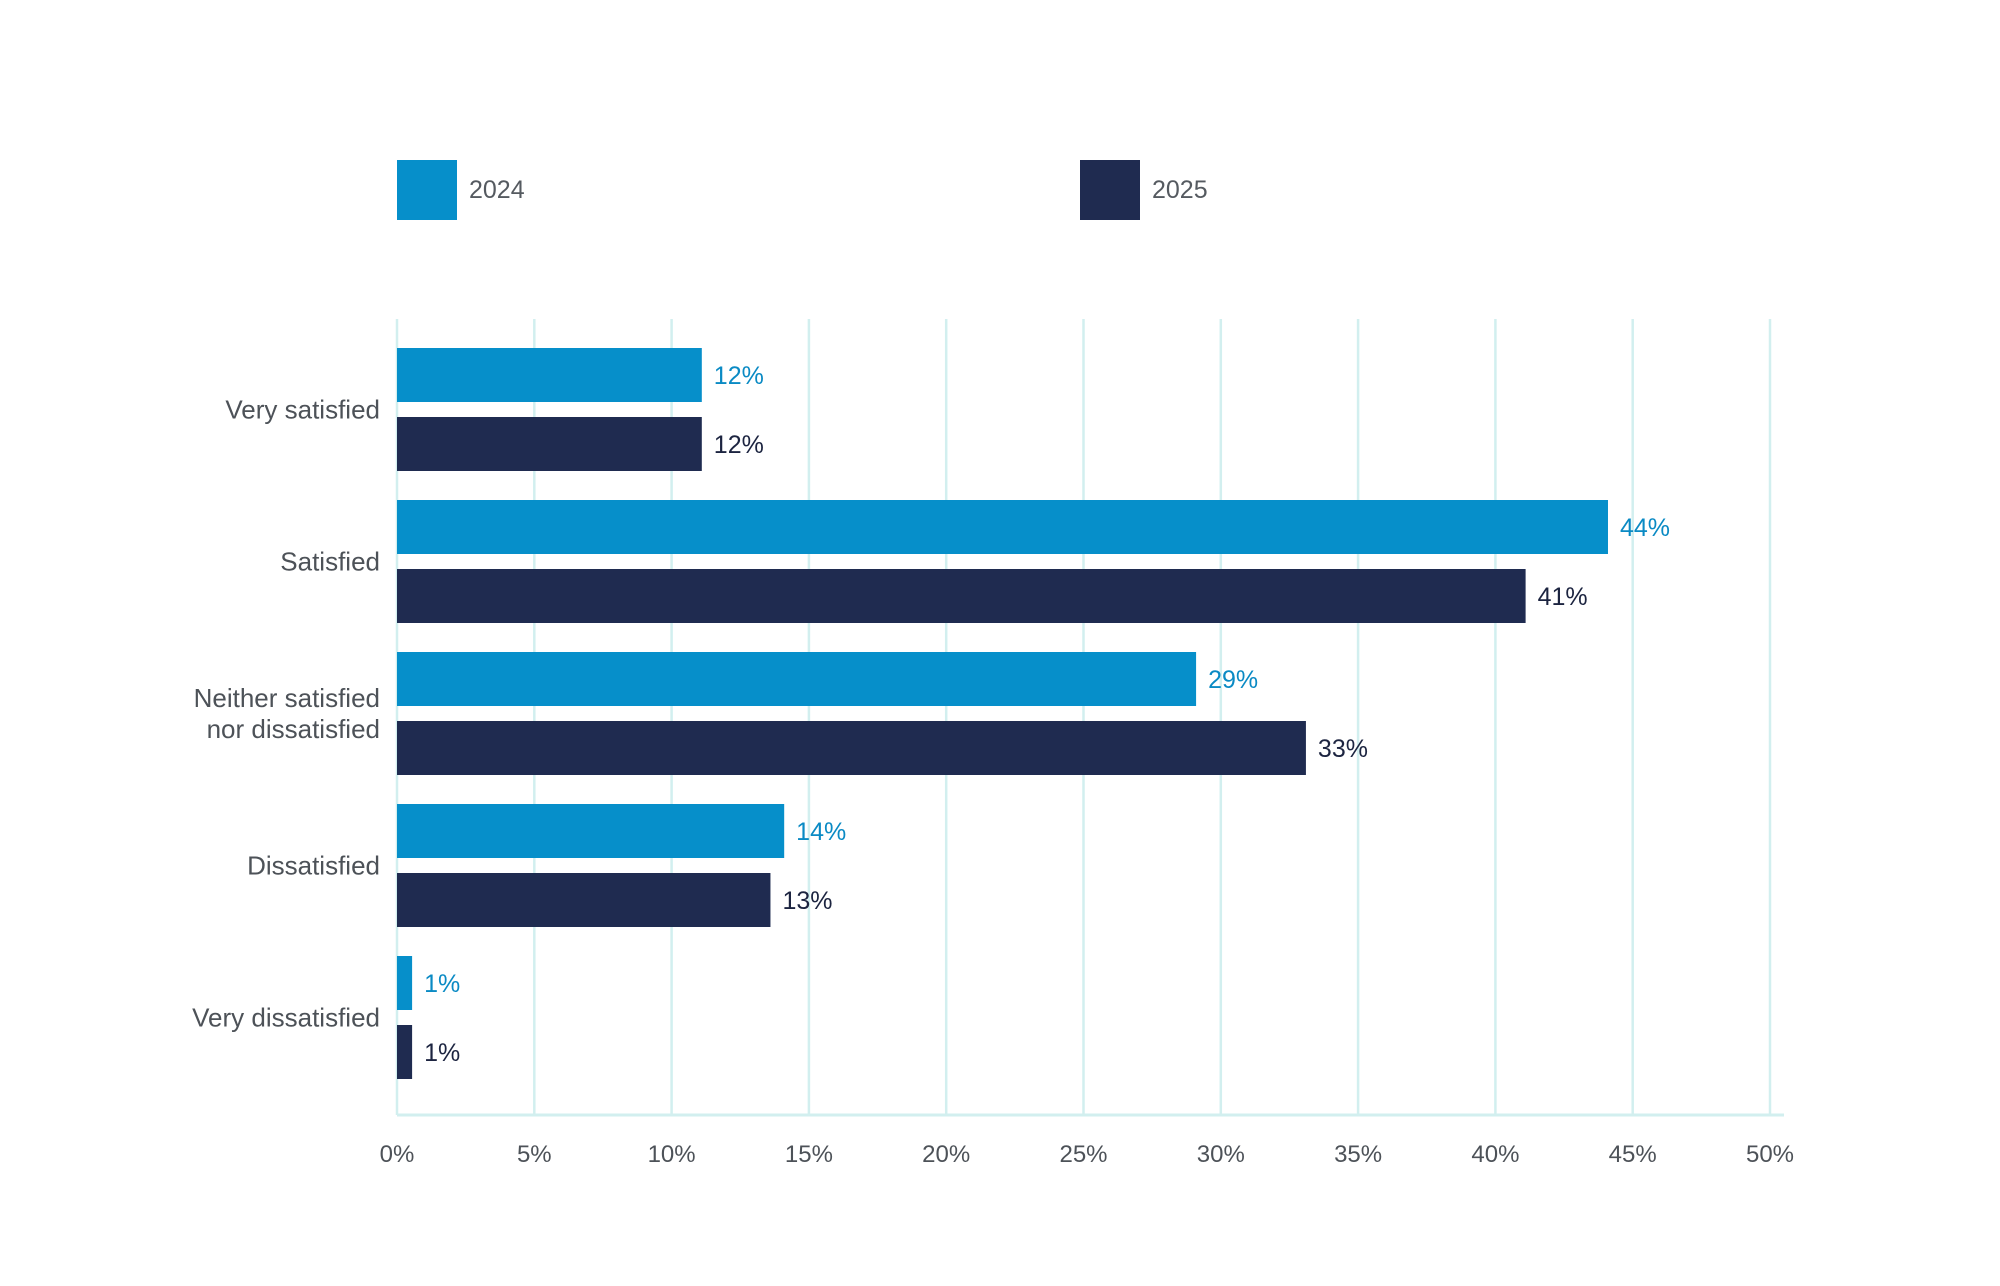  Describe the element at coordinates (802, 190) in the screenshot. I see `legend: 2024 2025` at that location.